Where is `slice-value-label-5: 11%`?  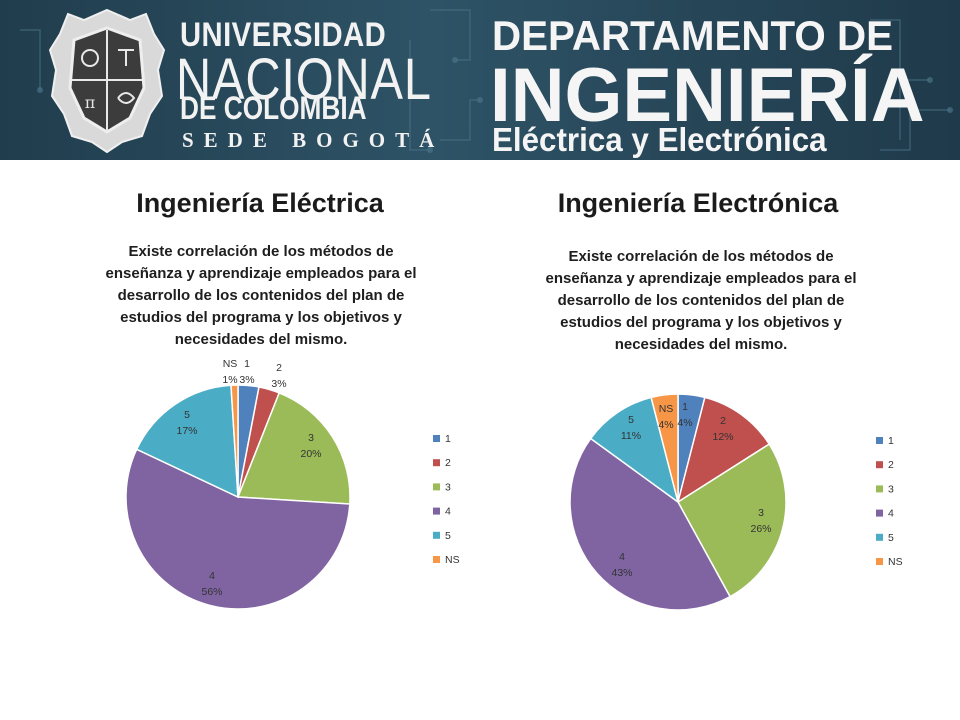 slice-value-label-5: 11% is located at coordinates (631, 436).